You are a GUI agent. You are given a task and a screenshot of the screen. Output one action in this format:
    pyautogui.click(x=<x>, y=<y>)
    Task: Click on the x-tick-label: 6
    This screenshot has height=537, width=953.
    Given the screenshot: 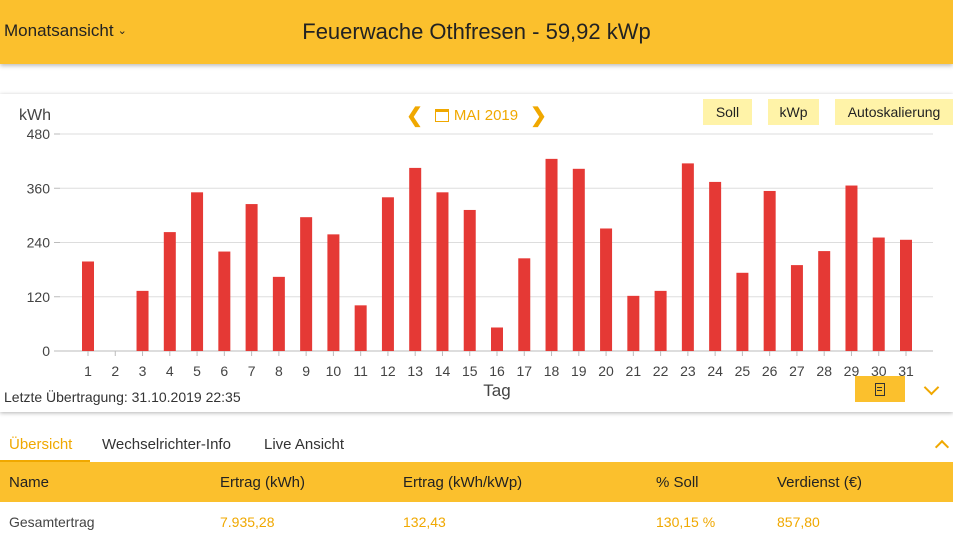 What is the action you would take?
    pyautogui.click(x=224, y=371)
    